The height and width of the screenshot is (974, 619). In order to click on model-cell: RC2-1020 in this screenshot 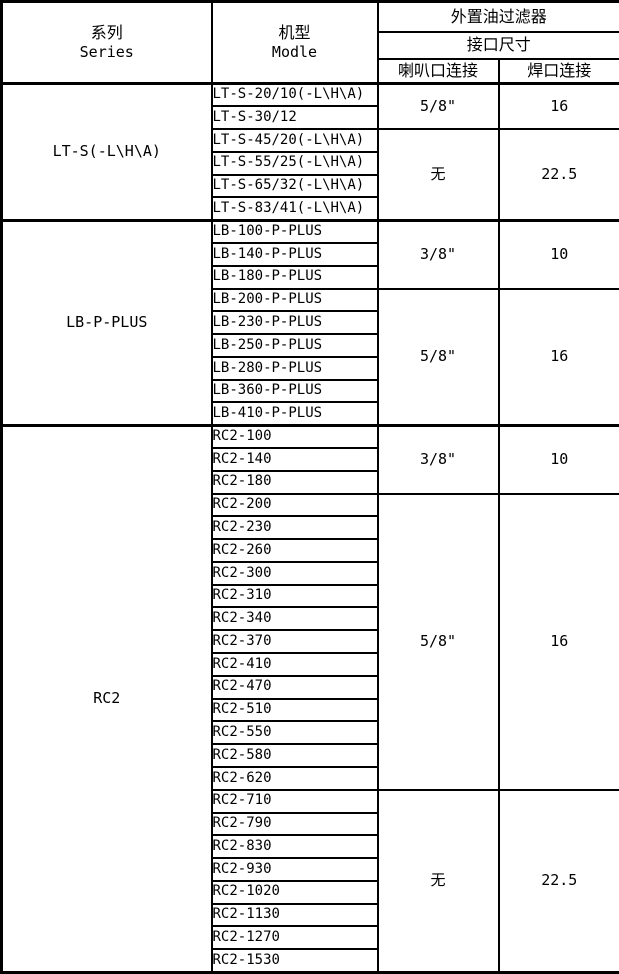, I will do `click(294, 892)`.